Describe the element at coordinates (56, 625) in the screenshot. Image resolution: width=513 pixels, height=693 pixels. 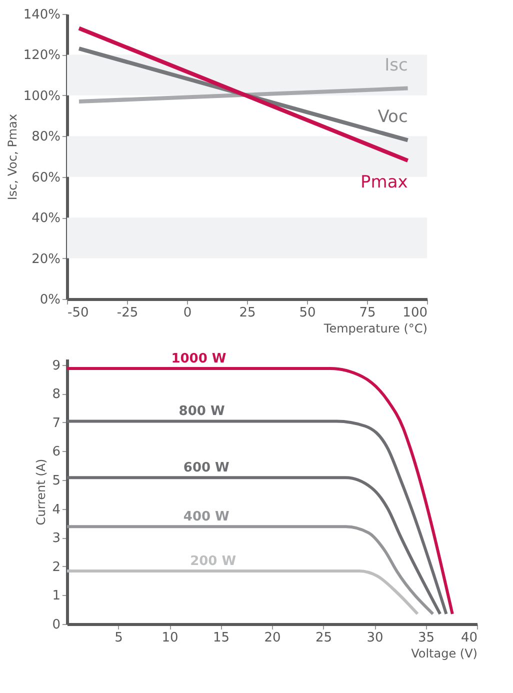
I see `y-tick-label: 0` at that location.